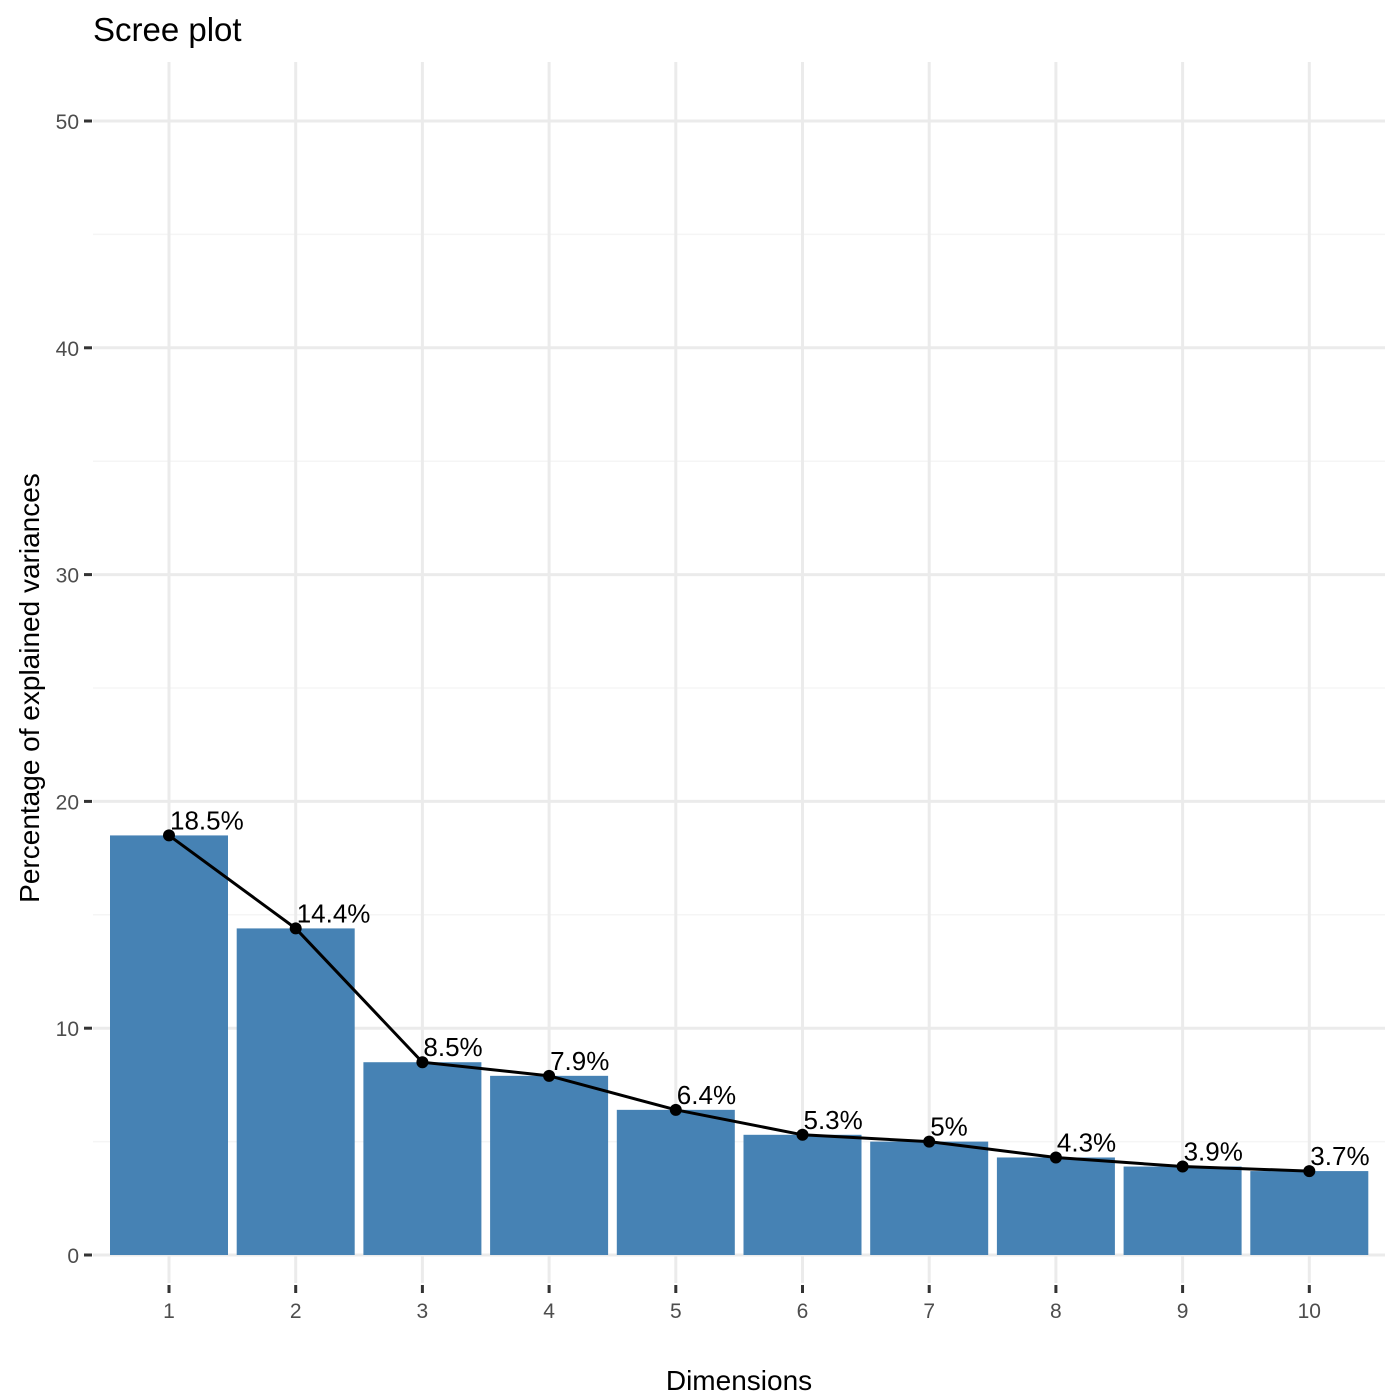  Describe the element at coordinates (739, 1380) in the screenshot. I see `x-axis-title: Dimensions` at that location.